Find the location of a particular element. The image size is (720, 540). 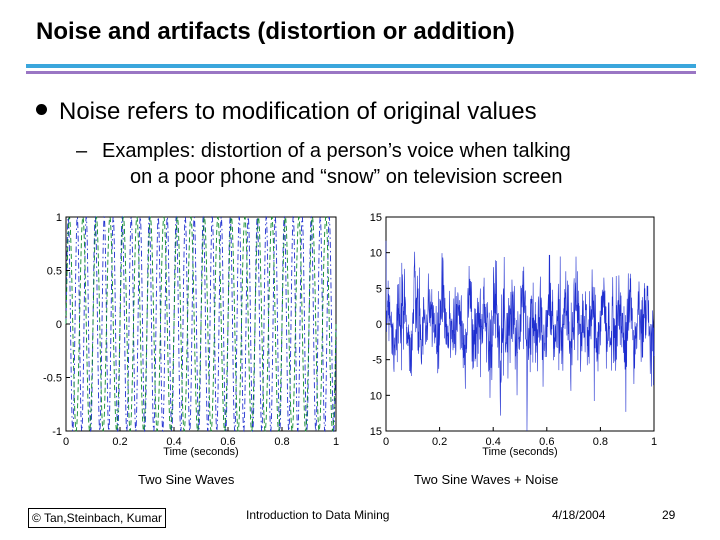

caption-right: Two Sine Waves + Noise is located at coordinates (486, 479).